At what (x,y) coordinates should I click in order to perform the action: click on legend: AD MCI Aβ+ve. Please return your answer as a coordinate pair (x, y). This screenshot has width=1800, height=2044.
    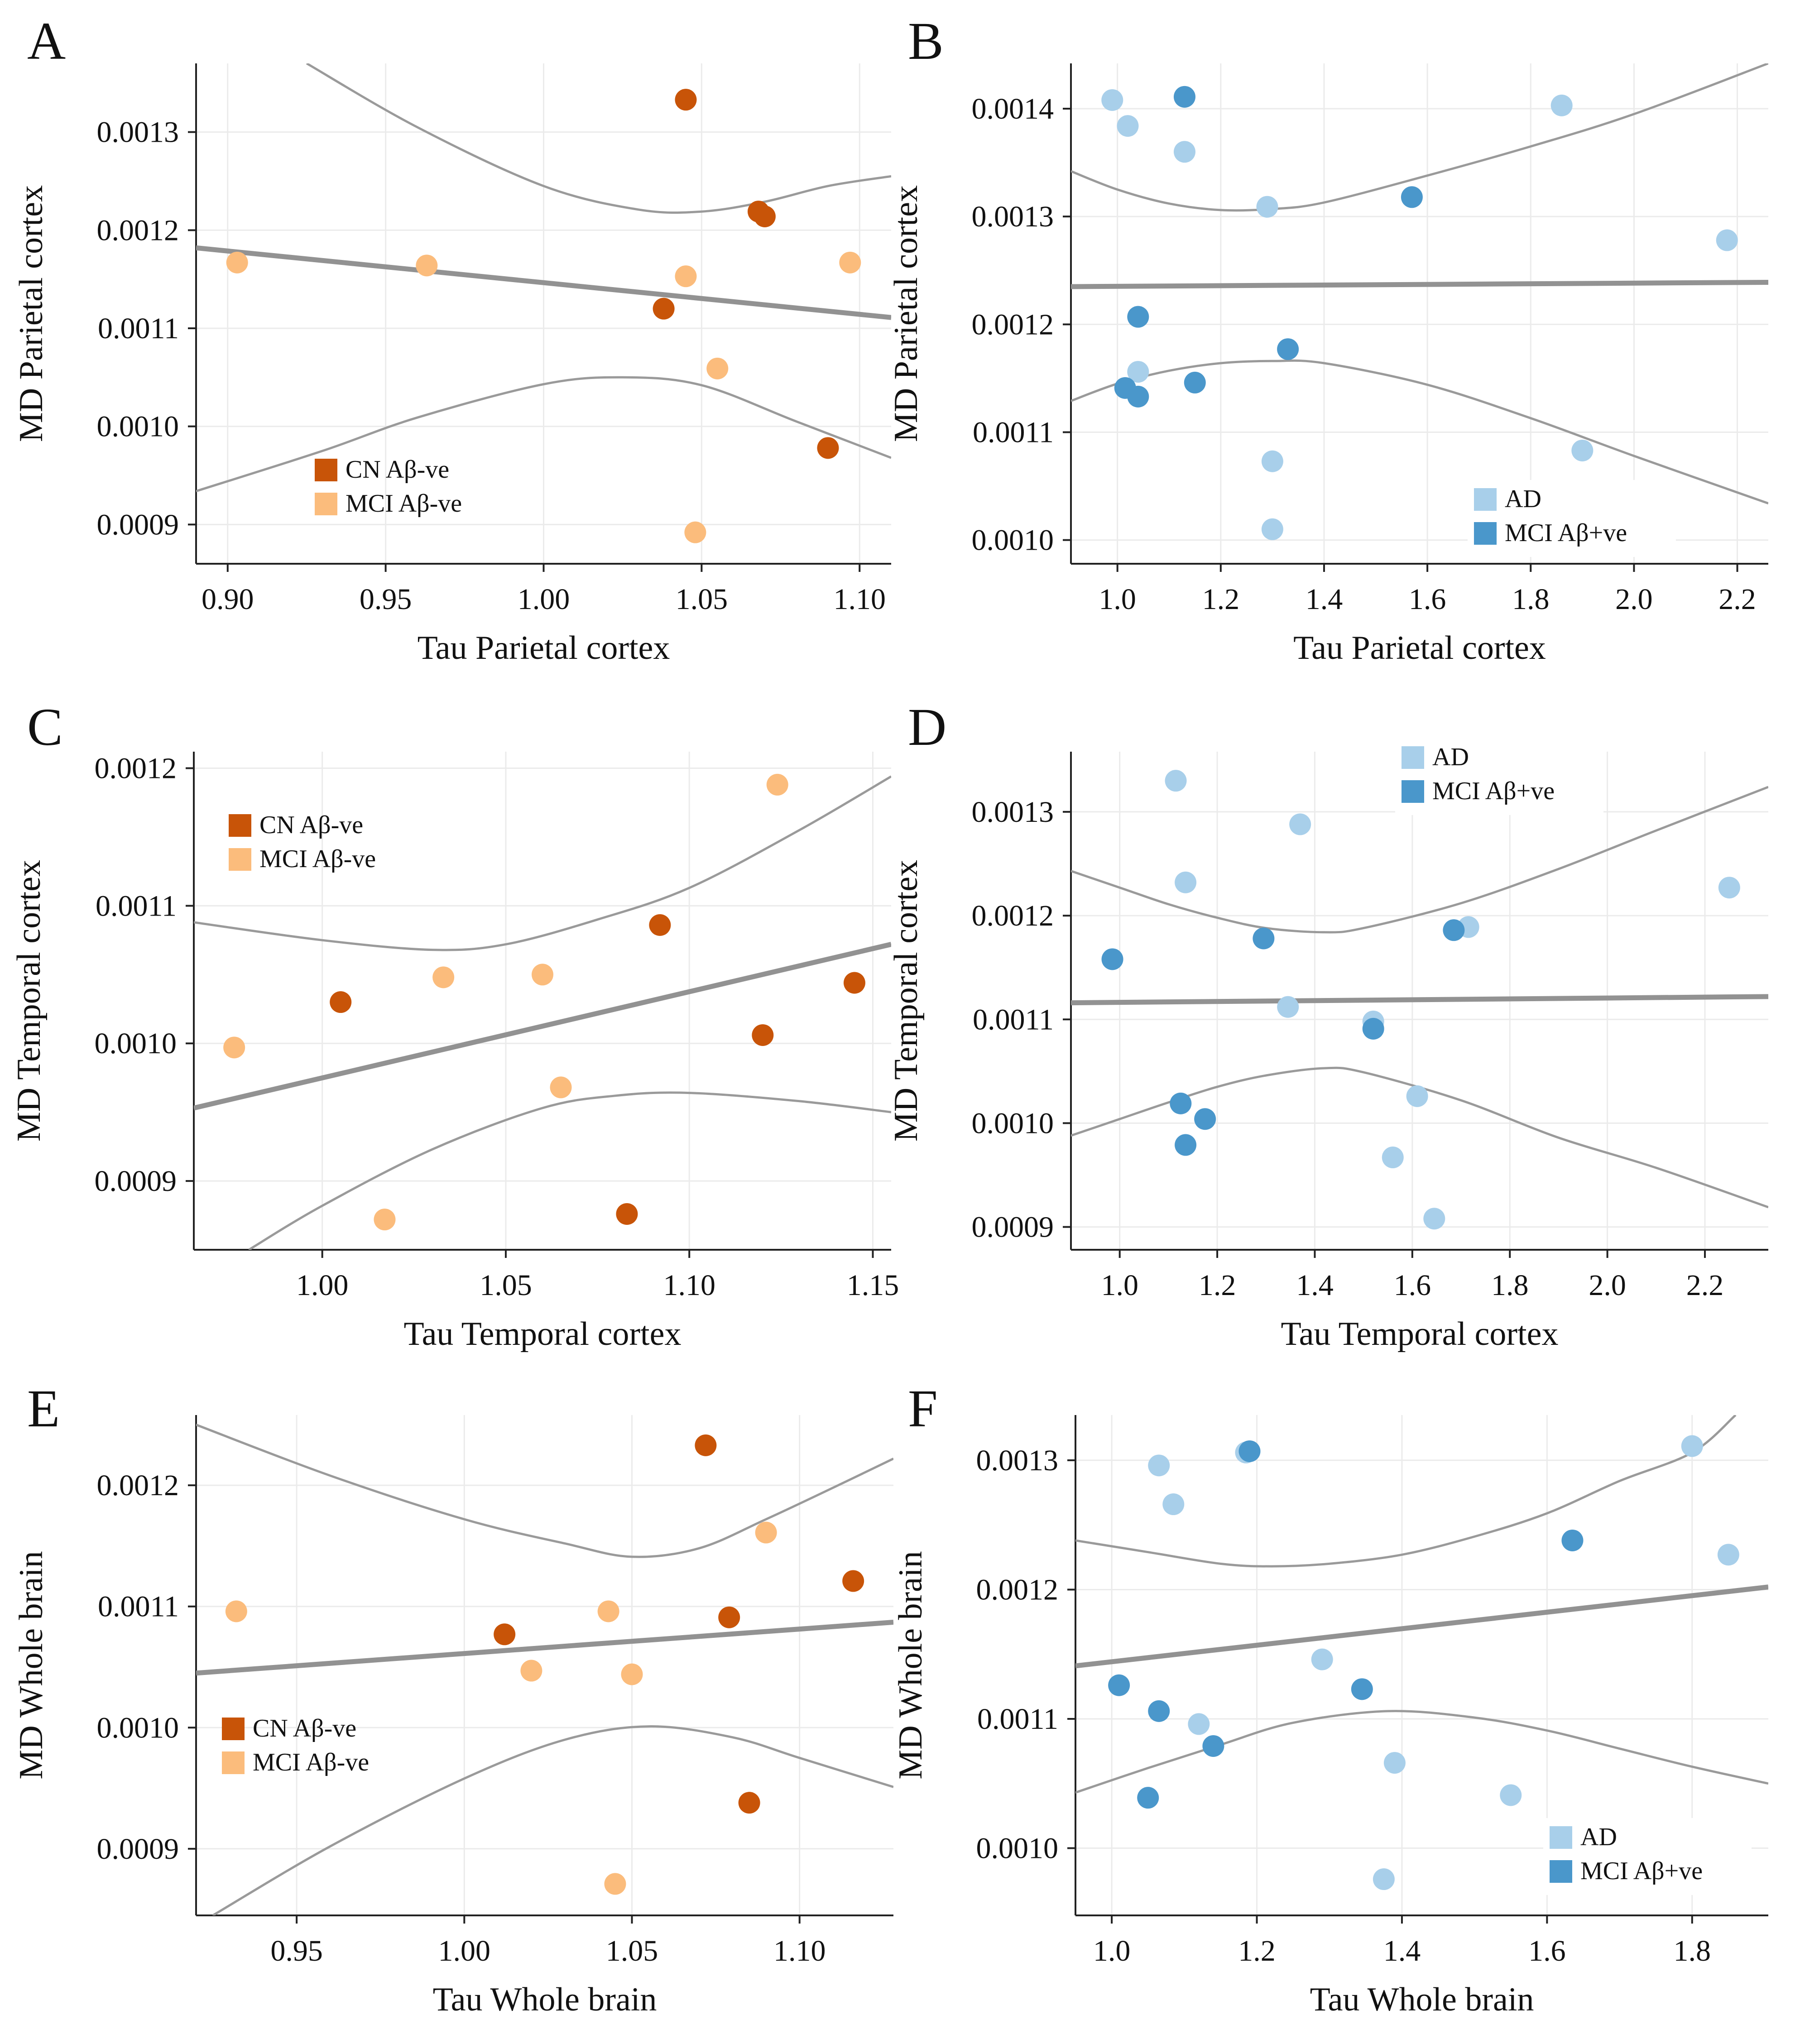
    Looking at the image, I should click on (1648, 1856).